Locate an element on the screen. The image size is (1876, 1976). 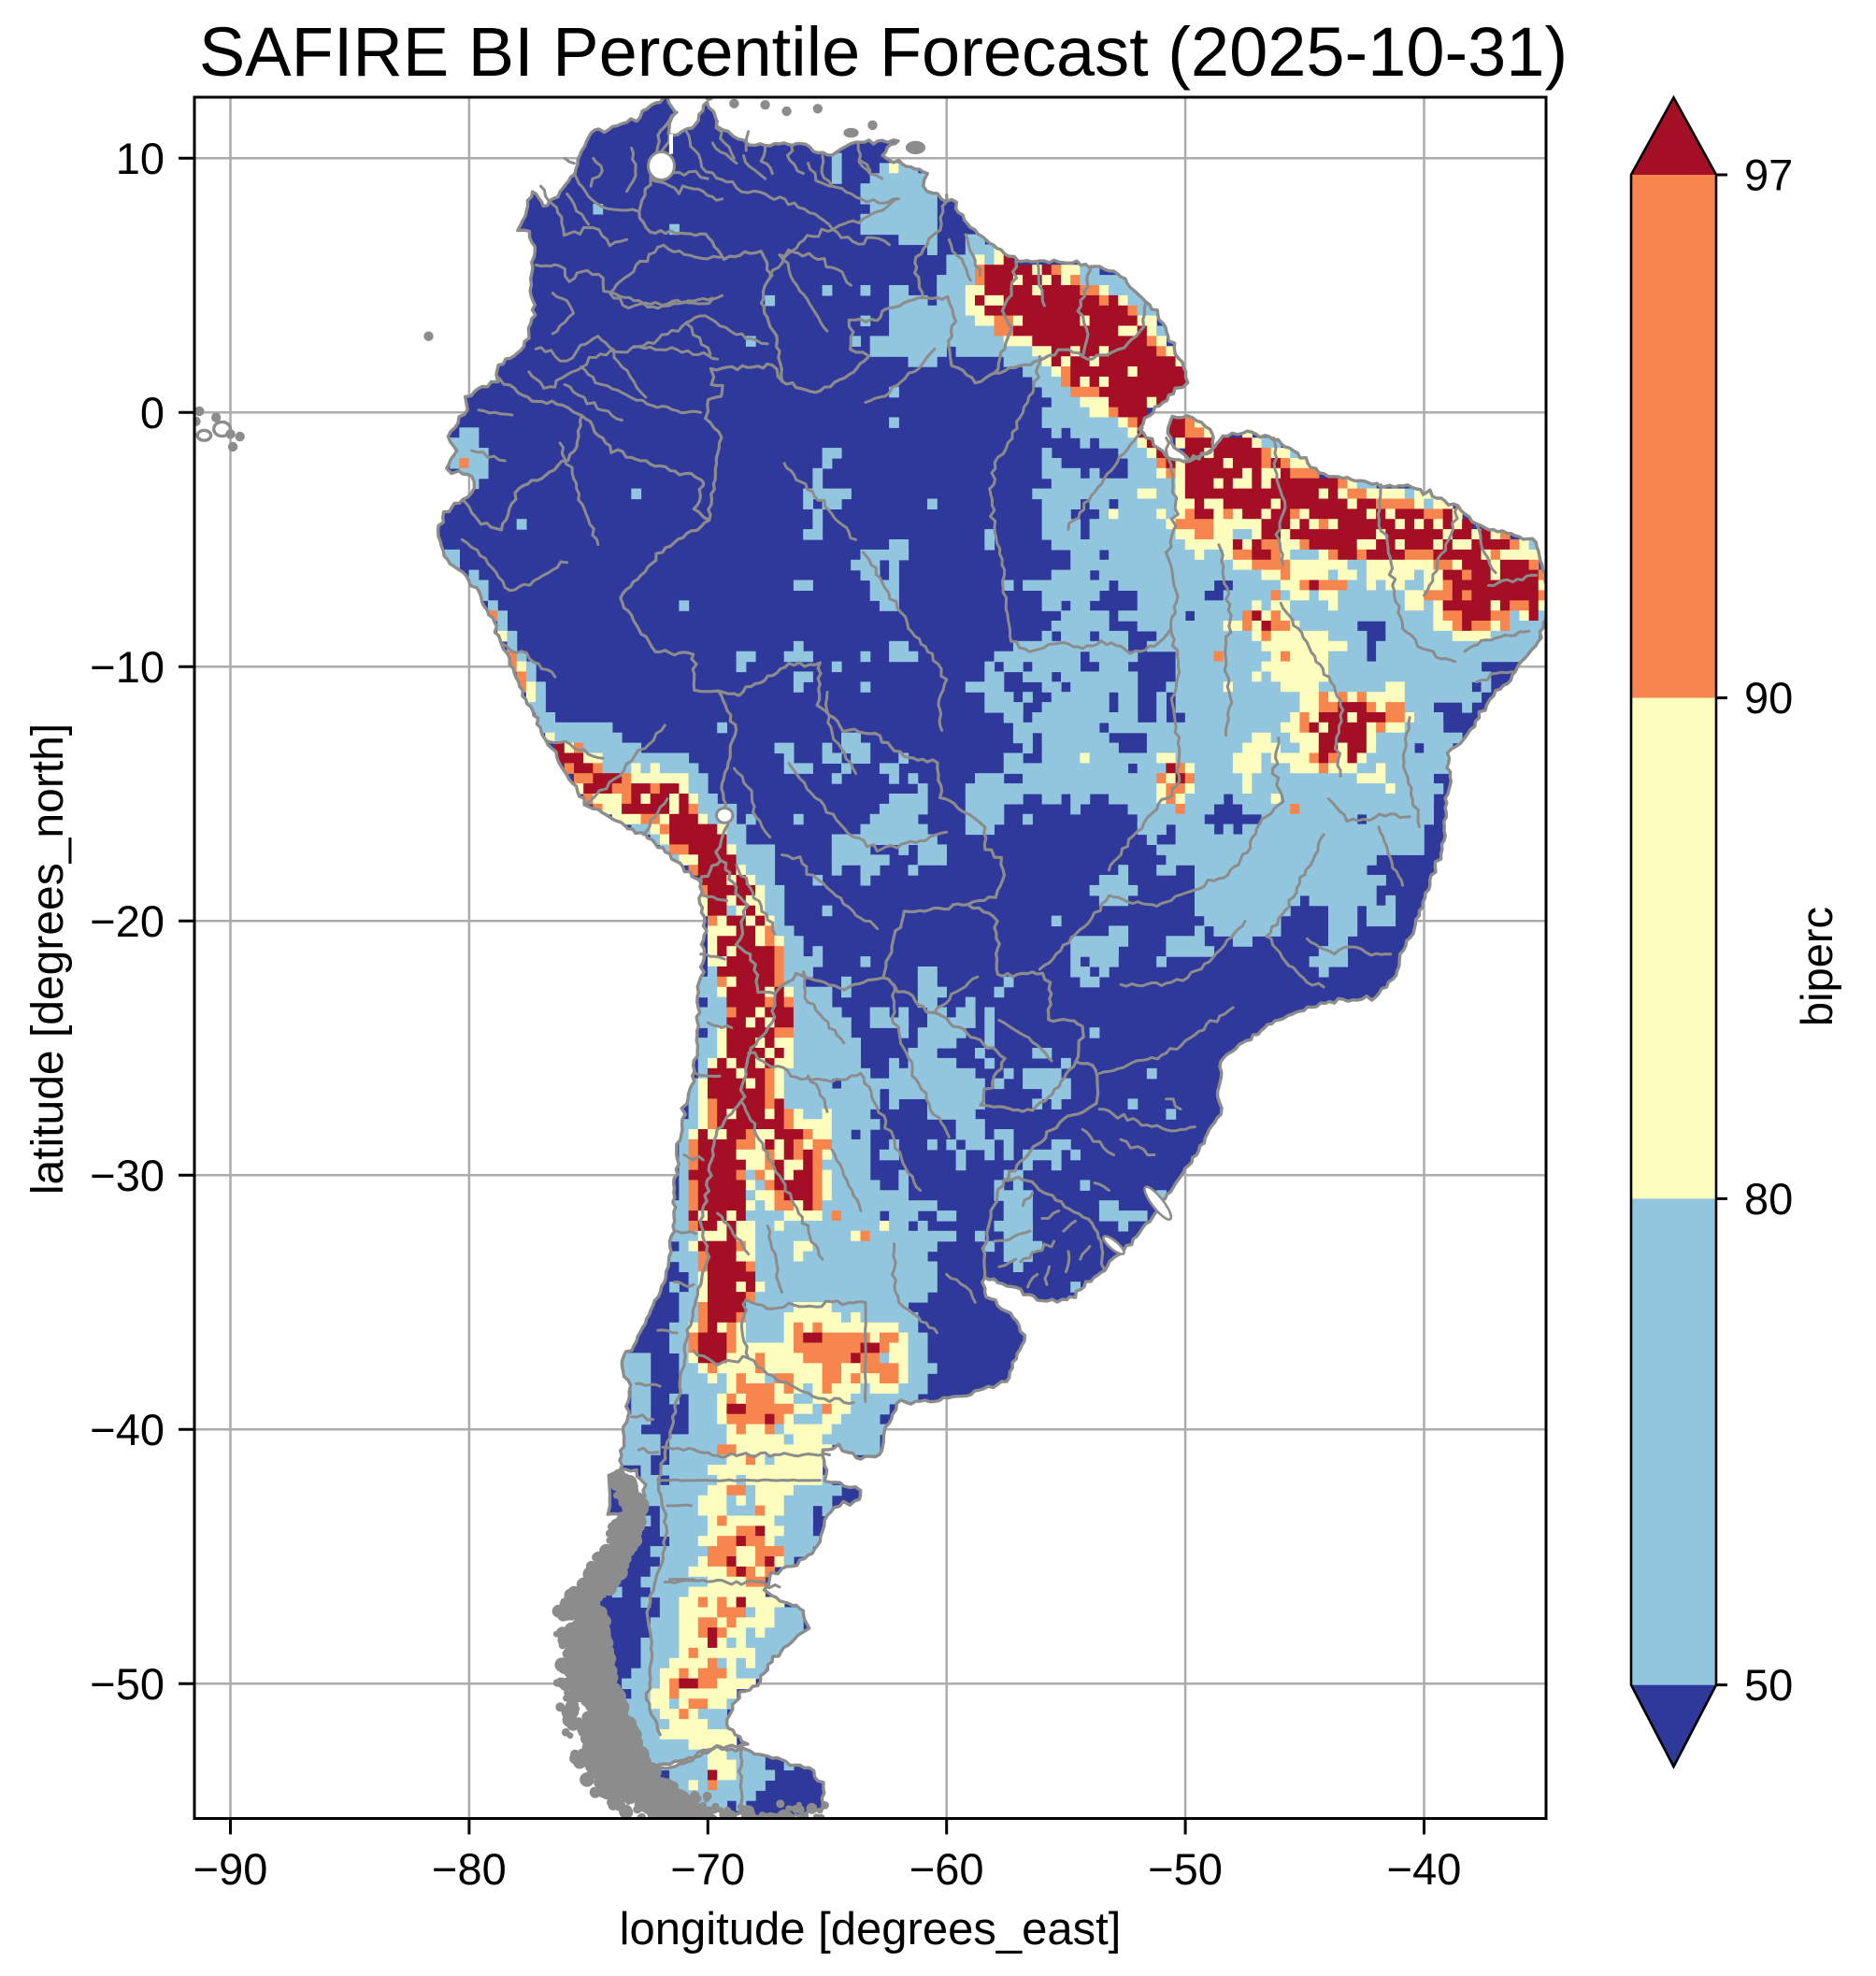
svg-text: −90 is located at coordinates (231, 1869).